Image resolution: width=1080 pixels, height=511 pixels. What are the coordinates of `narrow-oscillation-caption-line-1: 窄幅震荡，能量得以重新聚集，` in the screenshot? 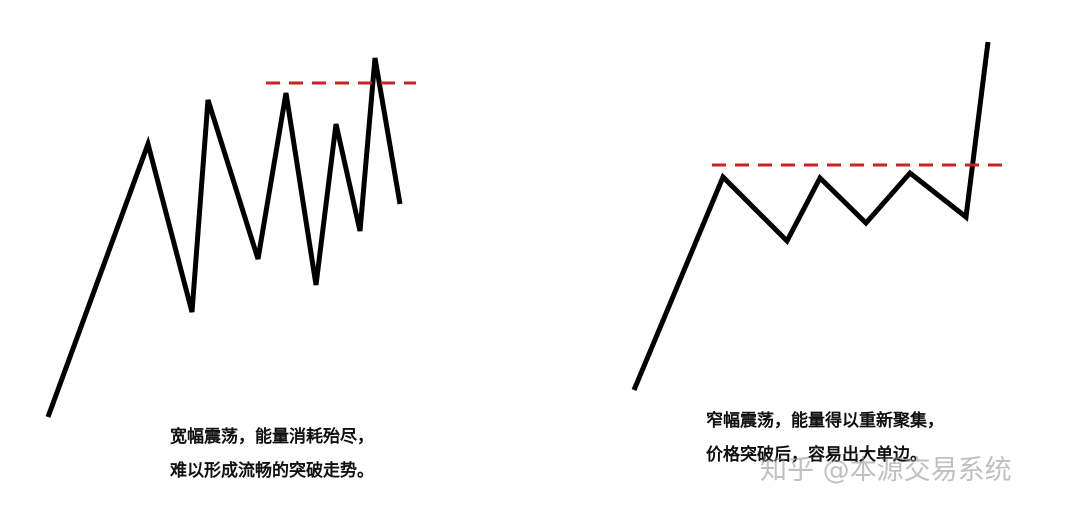 It's located at (825, 421).